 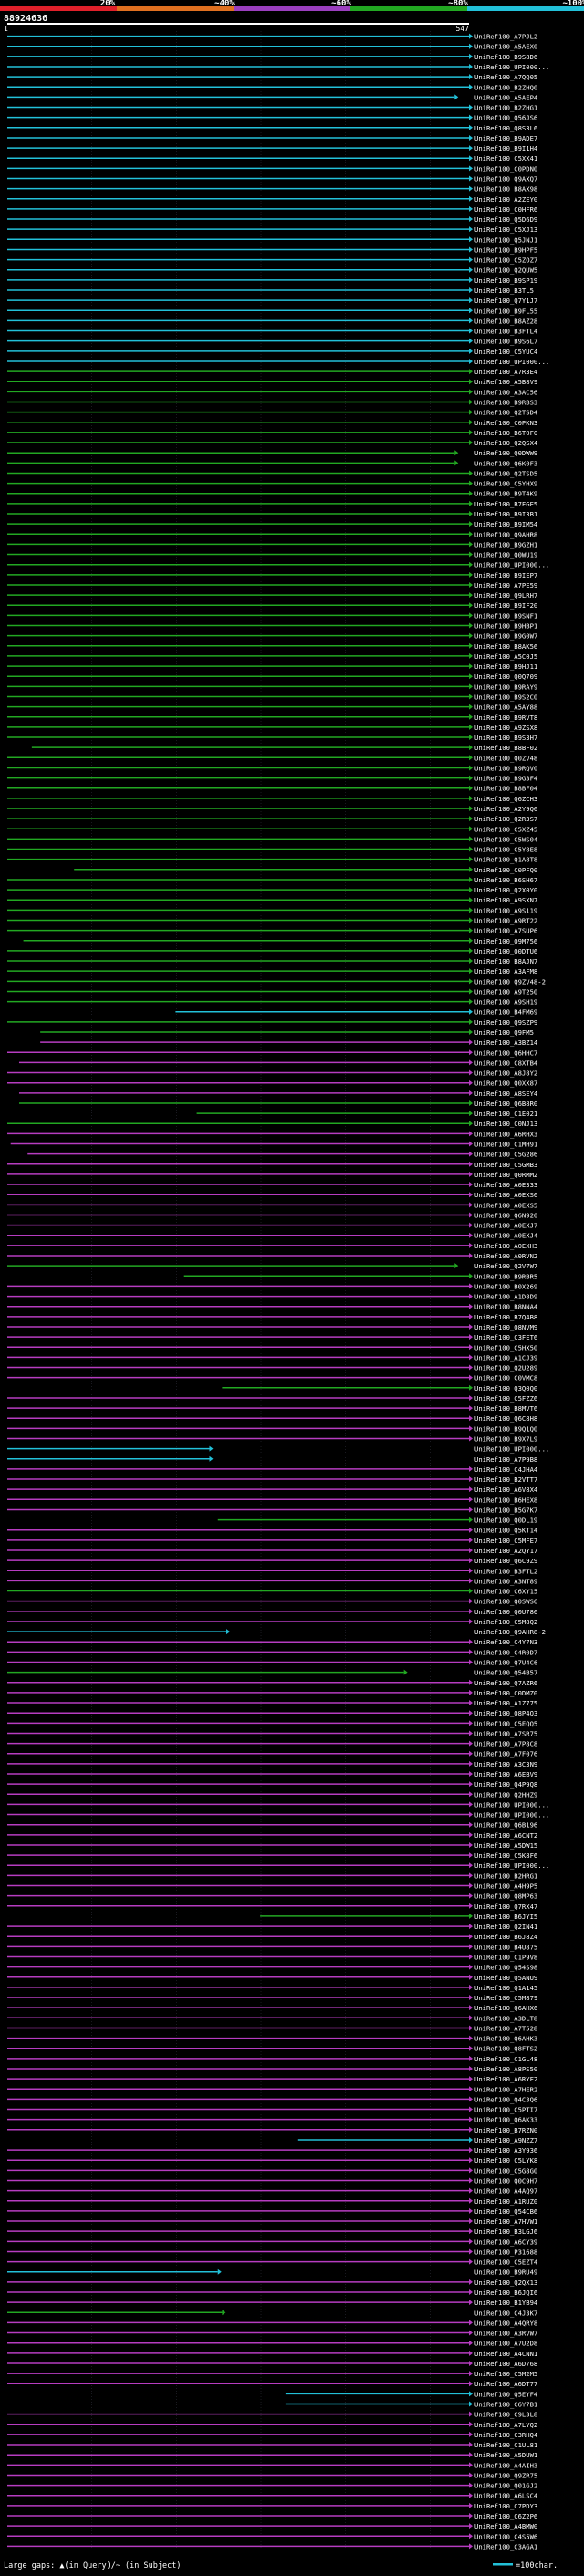 I want to click on hit-label: UniRef100_C1MH91, so click(x=505, y=1145).